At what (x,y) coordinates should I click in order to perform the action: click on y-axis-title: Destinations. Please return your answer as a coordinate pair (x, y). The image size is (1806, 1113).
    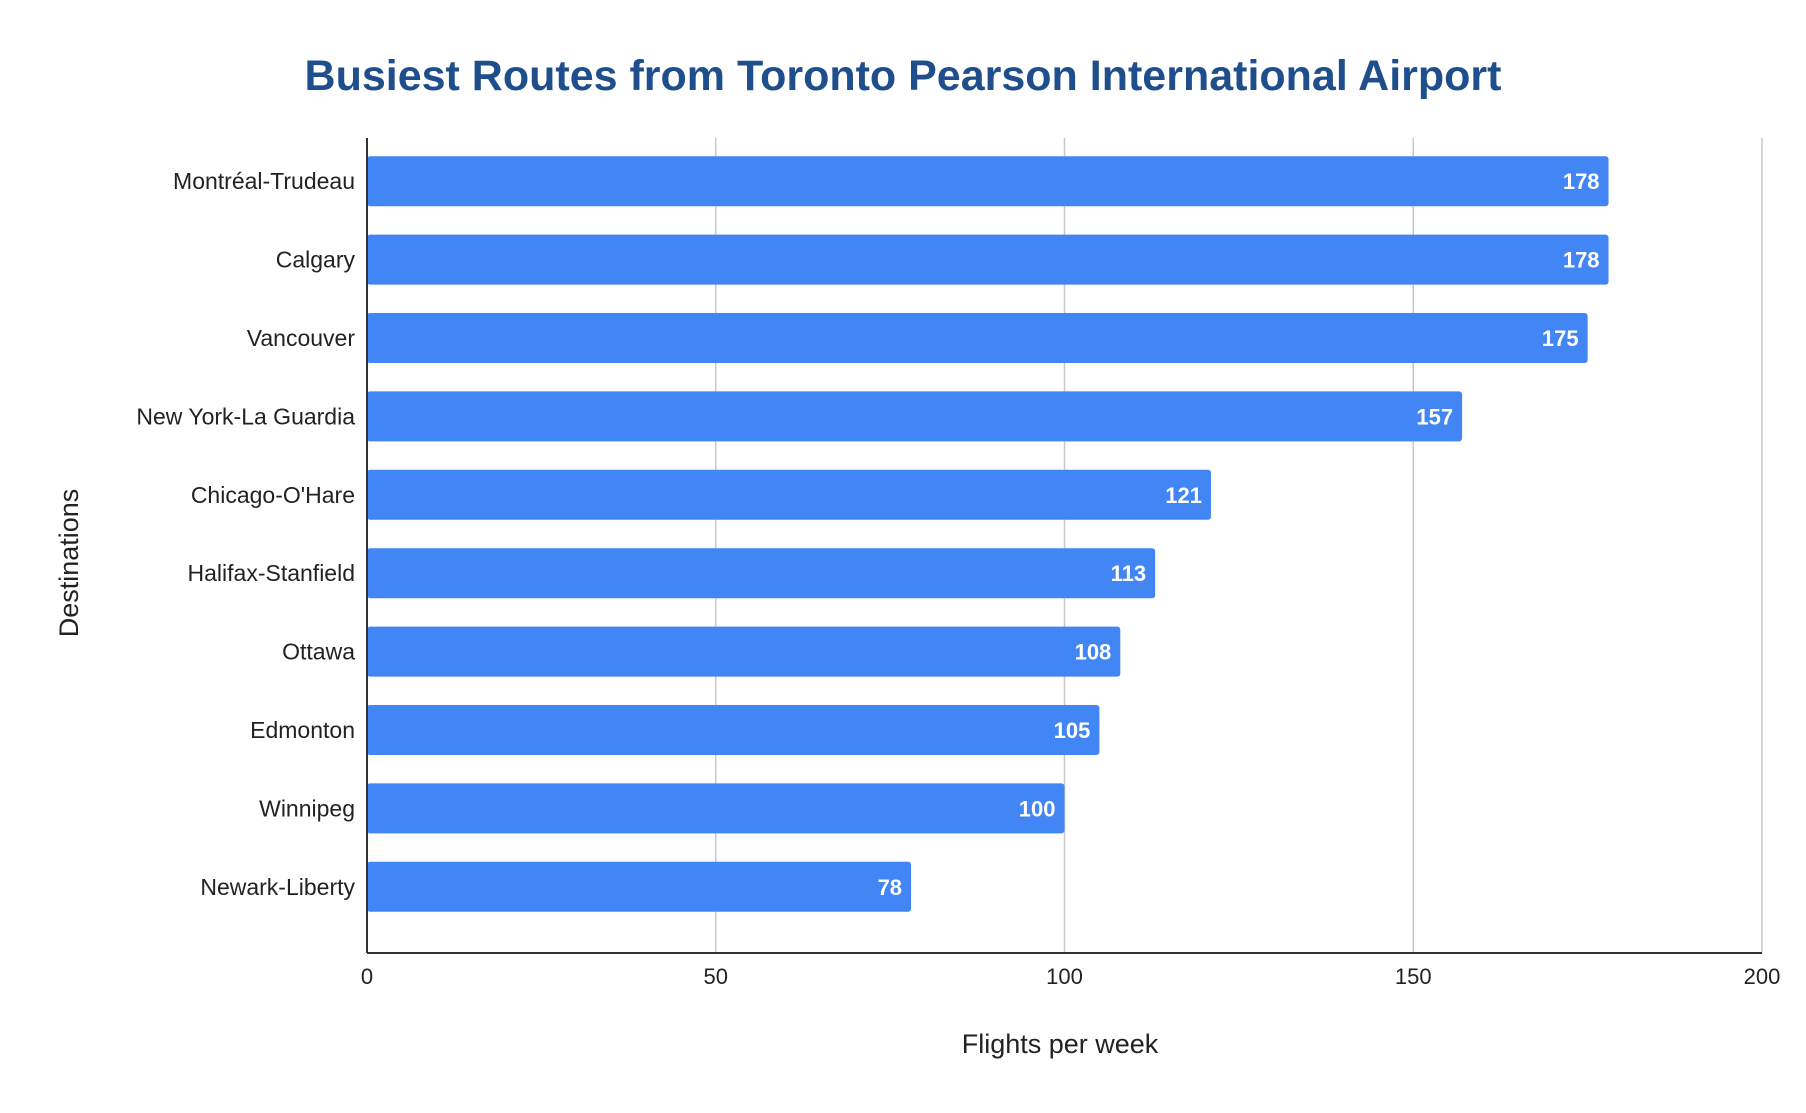
    Looking at the image, I should click on (69, 563).